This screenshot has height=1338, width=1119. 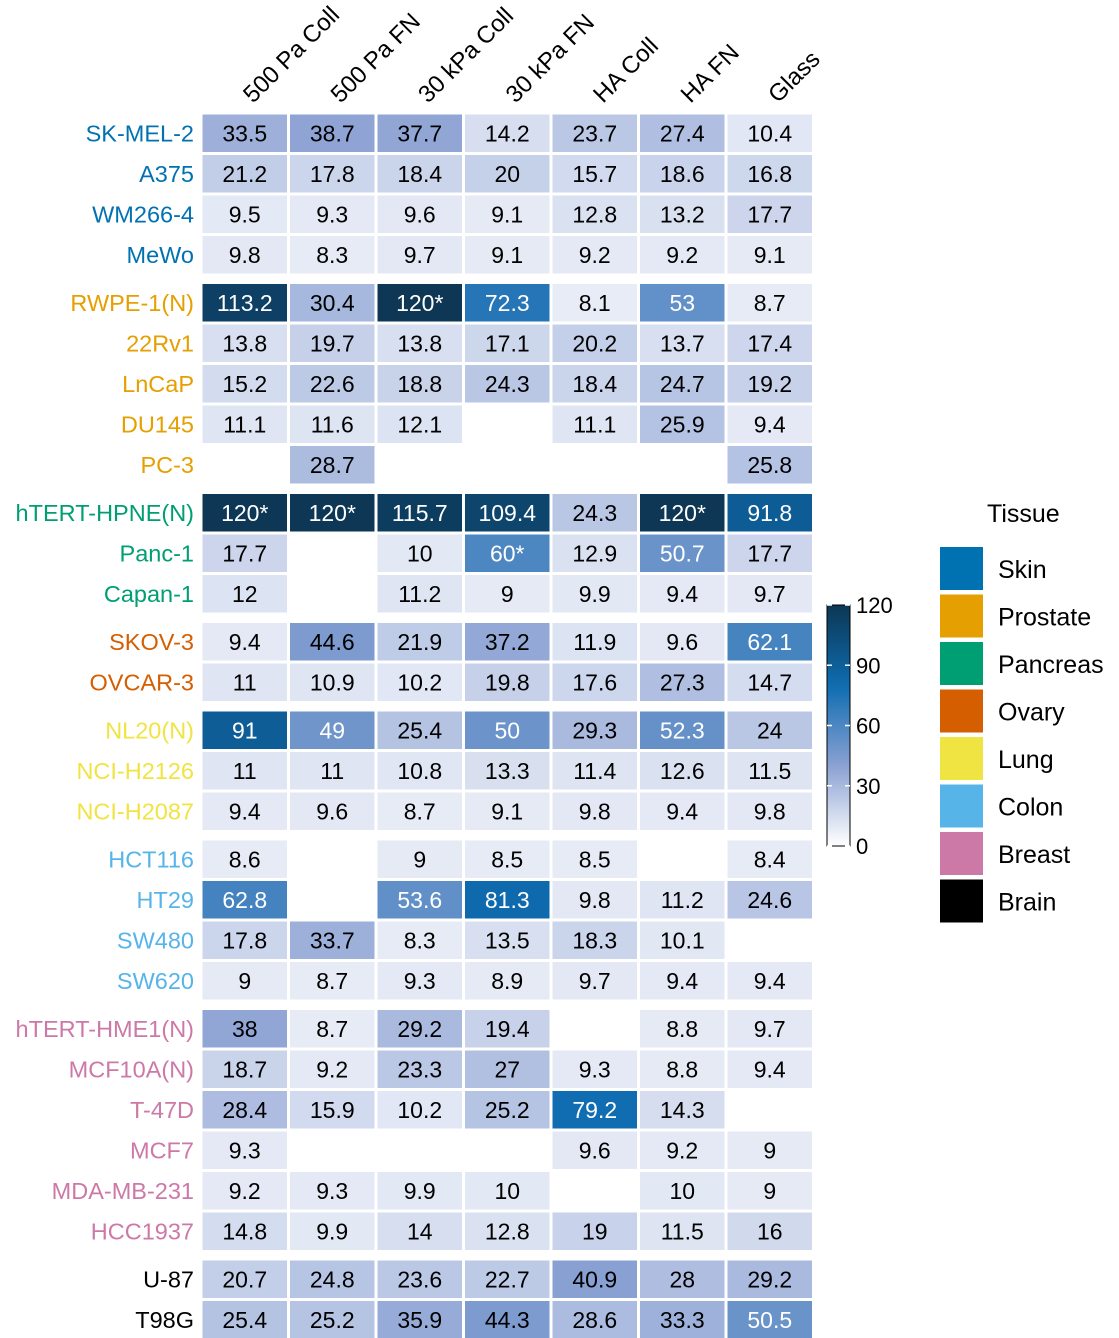 I want to click on row-label: HT29, so click(x=165, y=900).